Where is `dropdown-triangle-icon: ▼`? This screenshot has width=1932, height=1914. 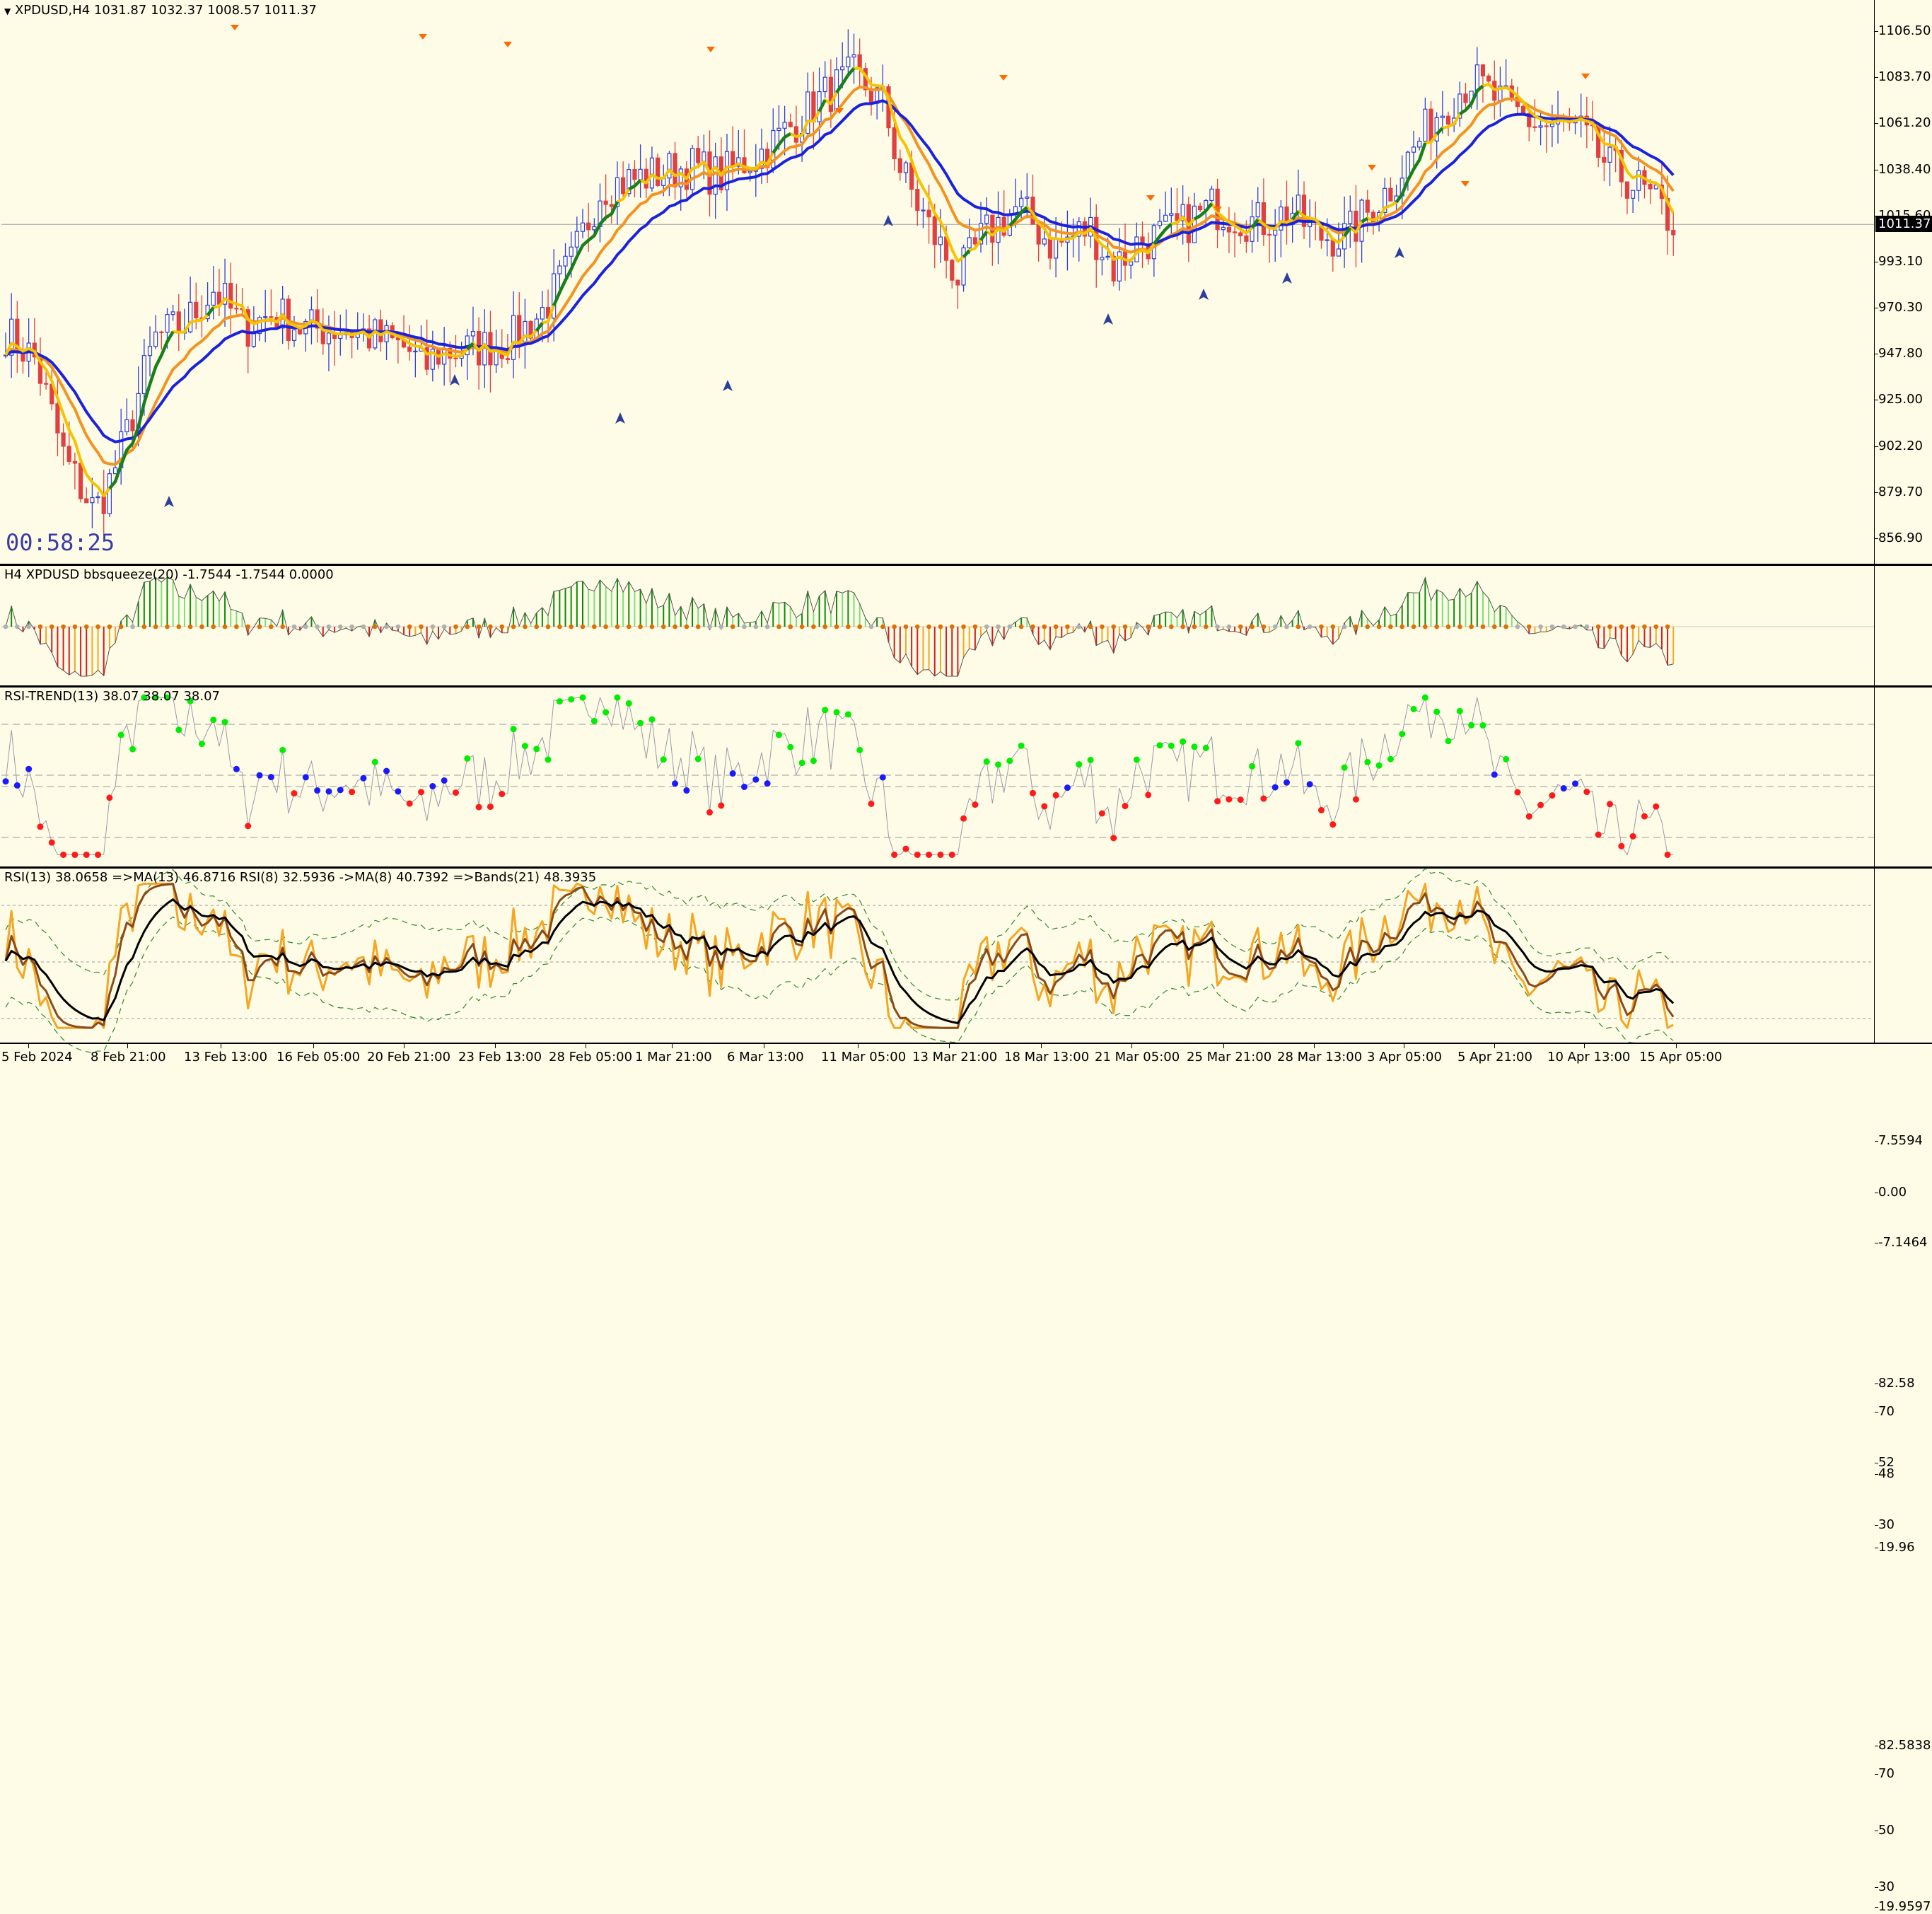 dropdown-triangle-icon: ▼ is located at coordinates (7, 11).